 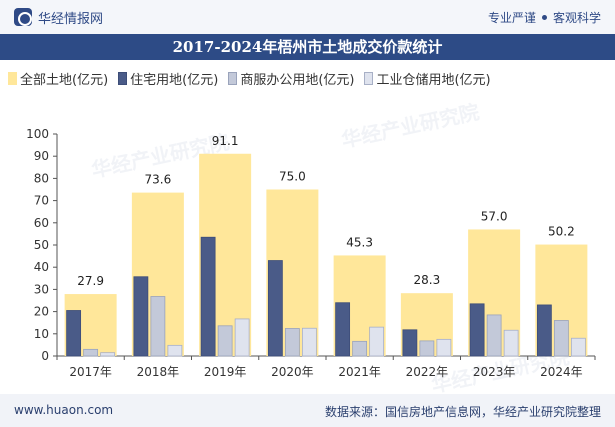 What do you see at coordinates (158, 180) in the screenshot?
I see `data-label-total: 73.6` at bounding box center [158, 180].